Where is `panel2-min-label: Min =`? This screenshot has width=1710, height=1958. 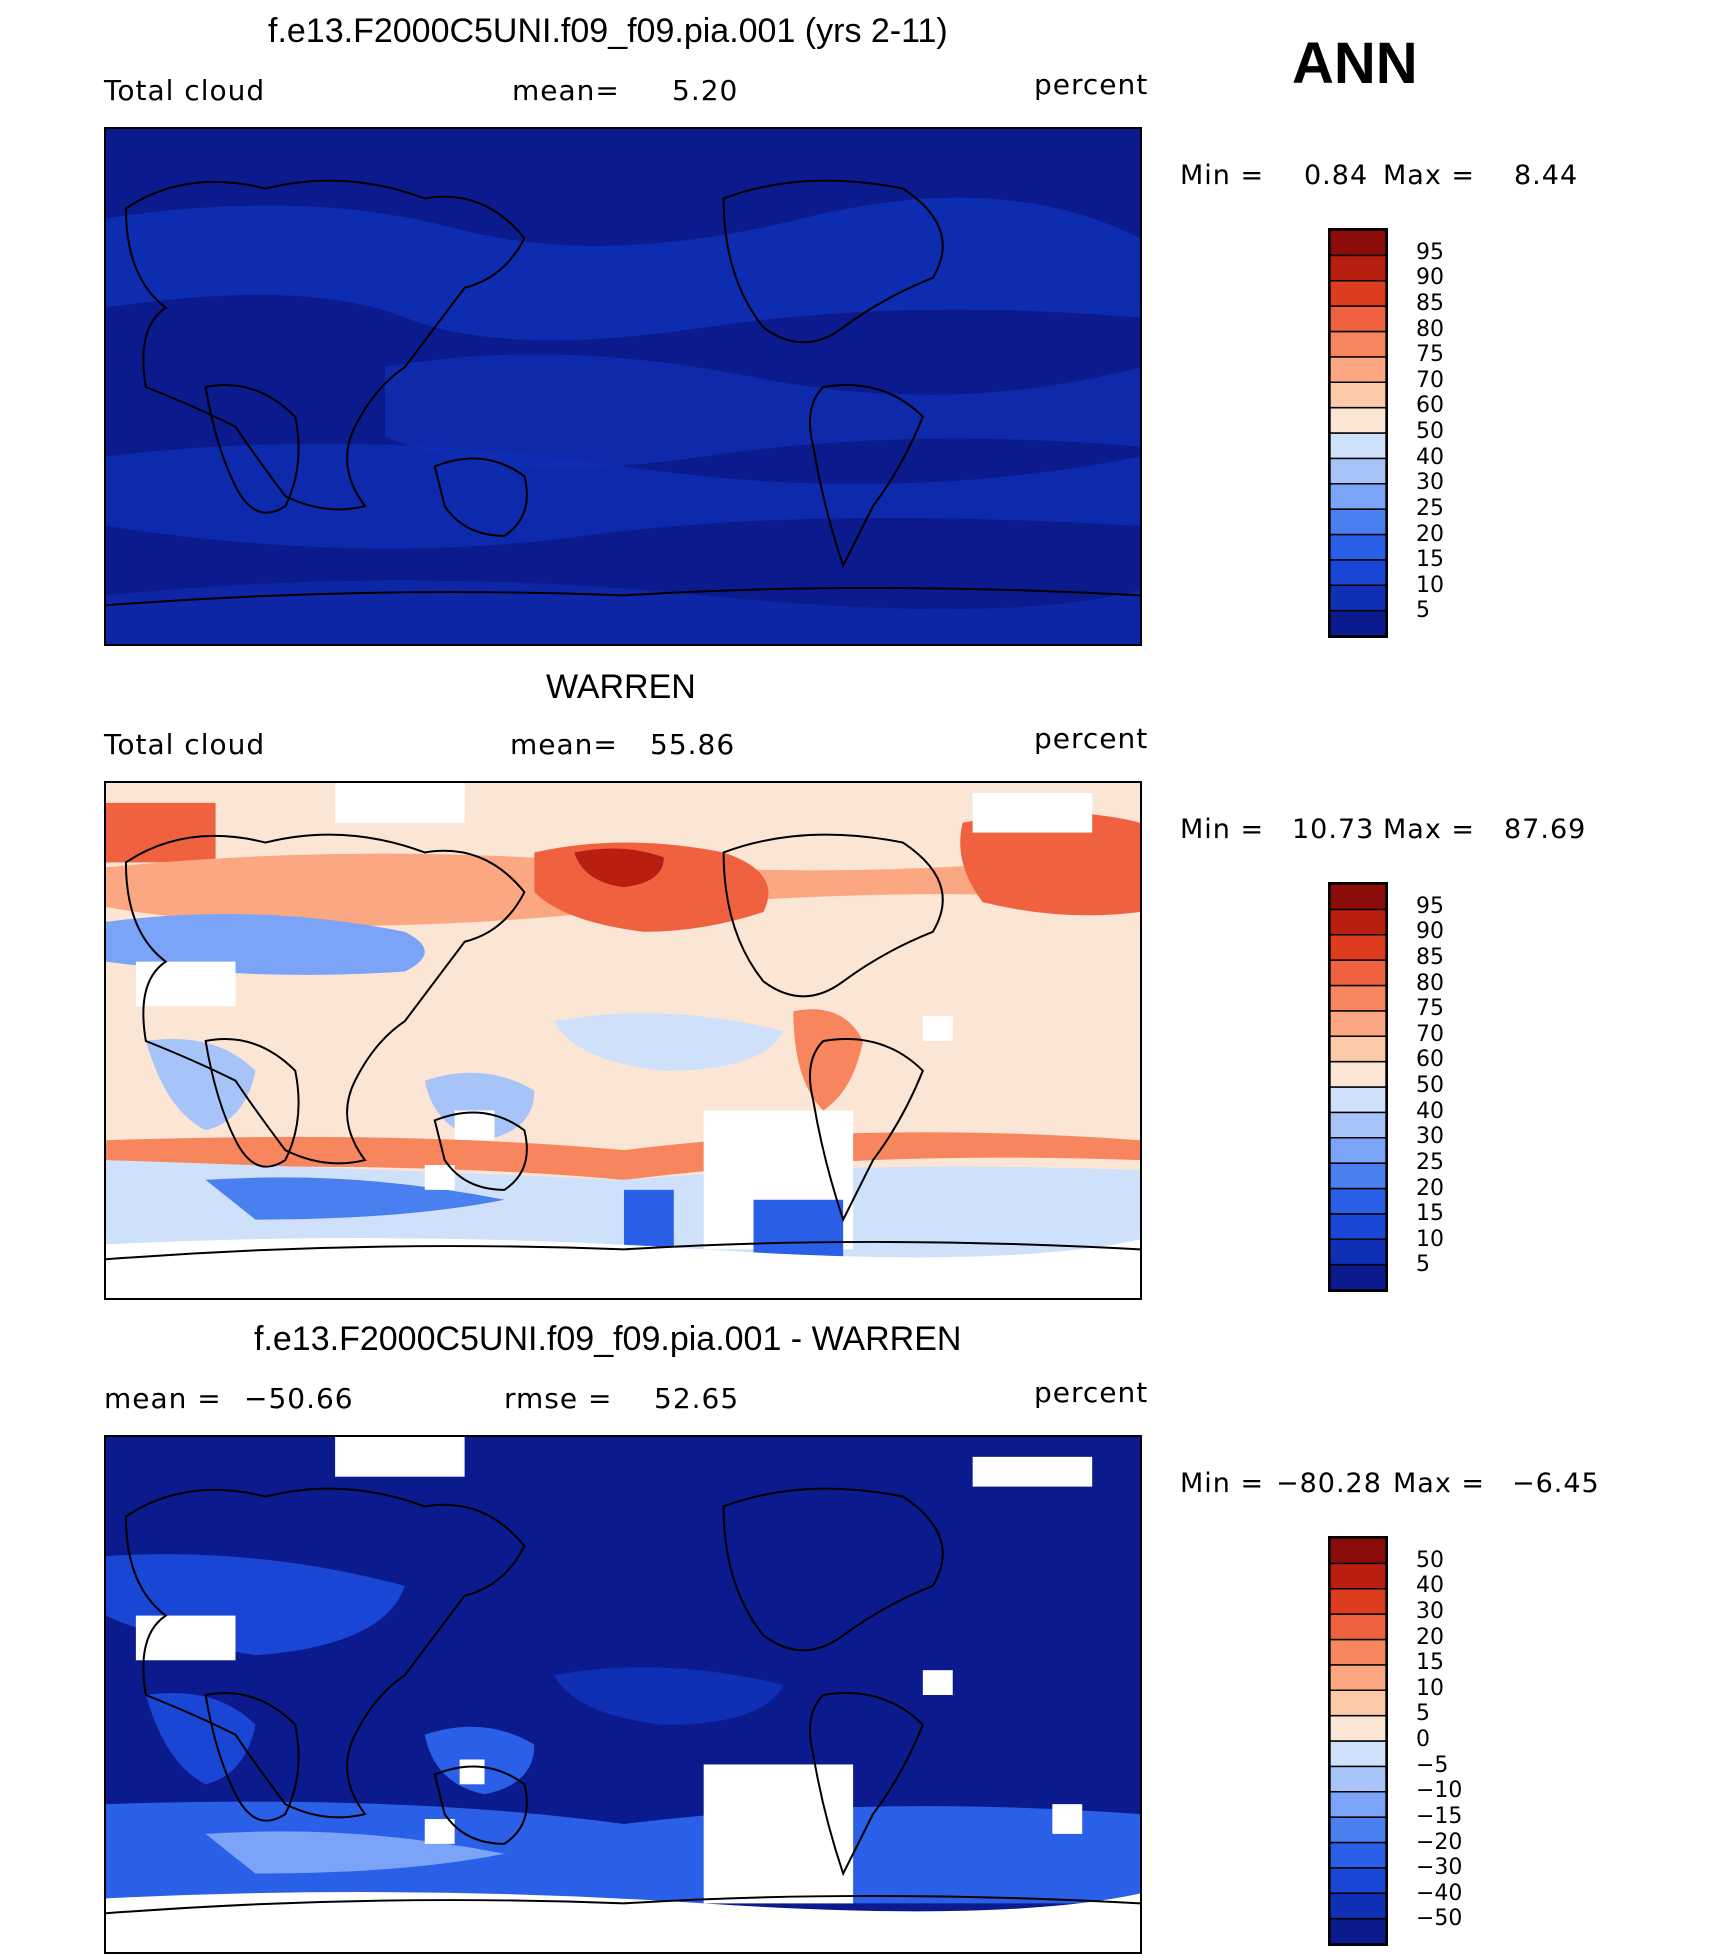
panel2-min-label: Min = is located at coordinates (1222, 829).